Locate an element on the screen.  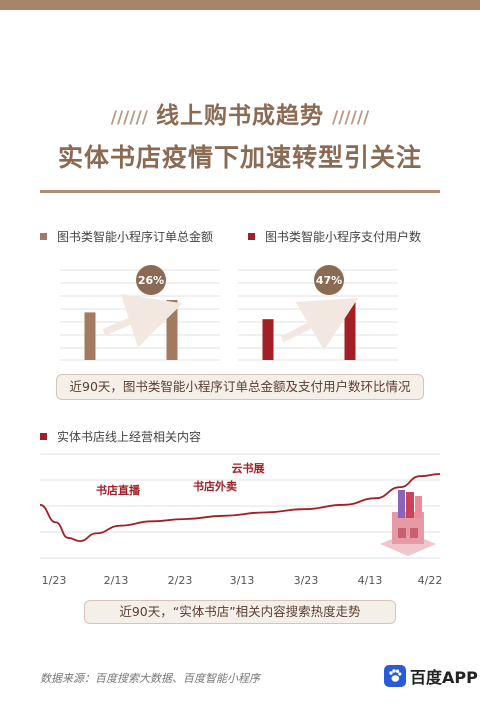
bar-chart-orders: 26% is located at coordinates (140, 313).